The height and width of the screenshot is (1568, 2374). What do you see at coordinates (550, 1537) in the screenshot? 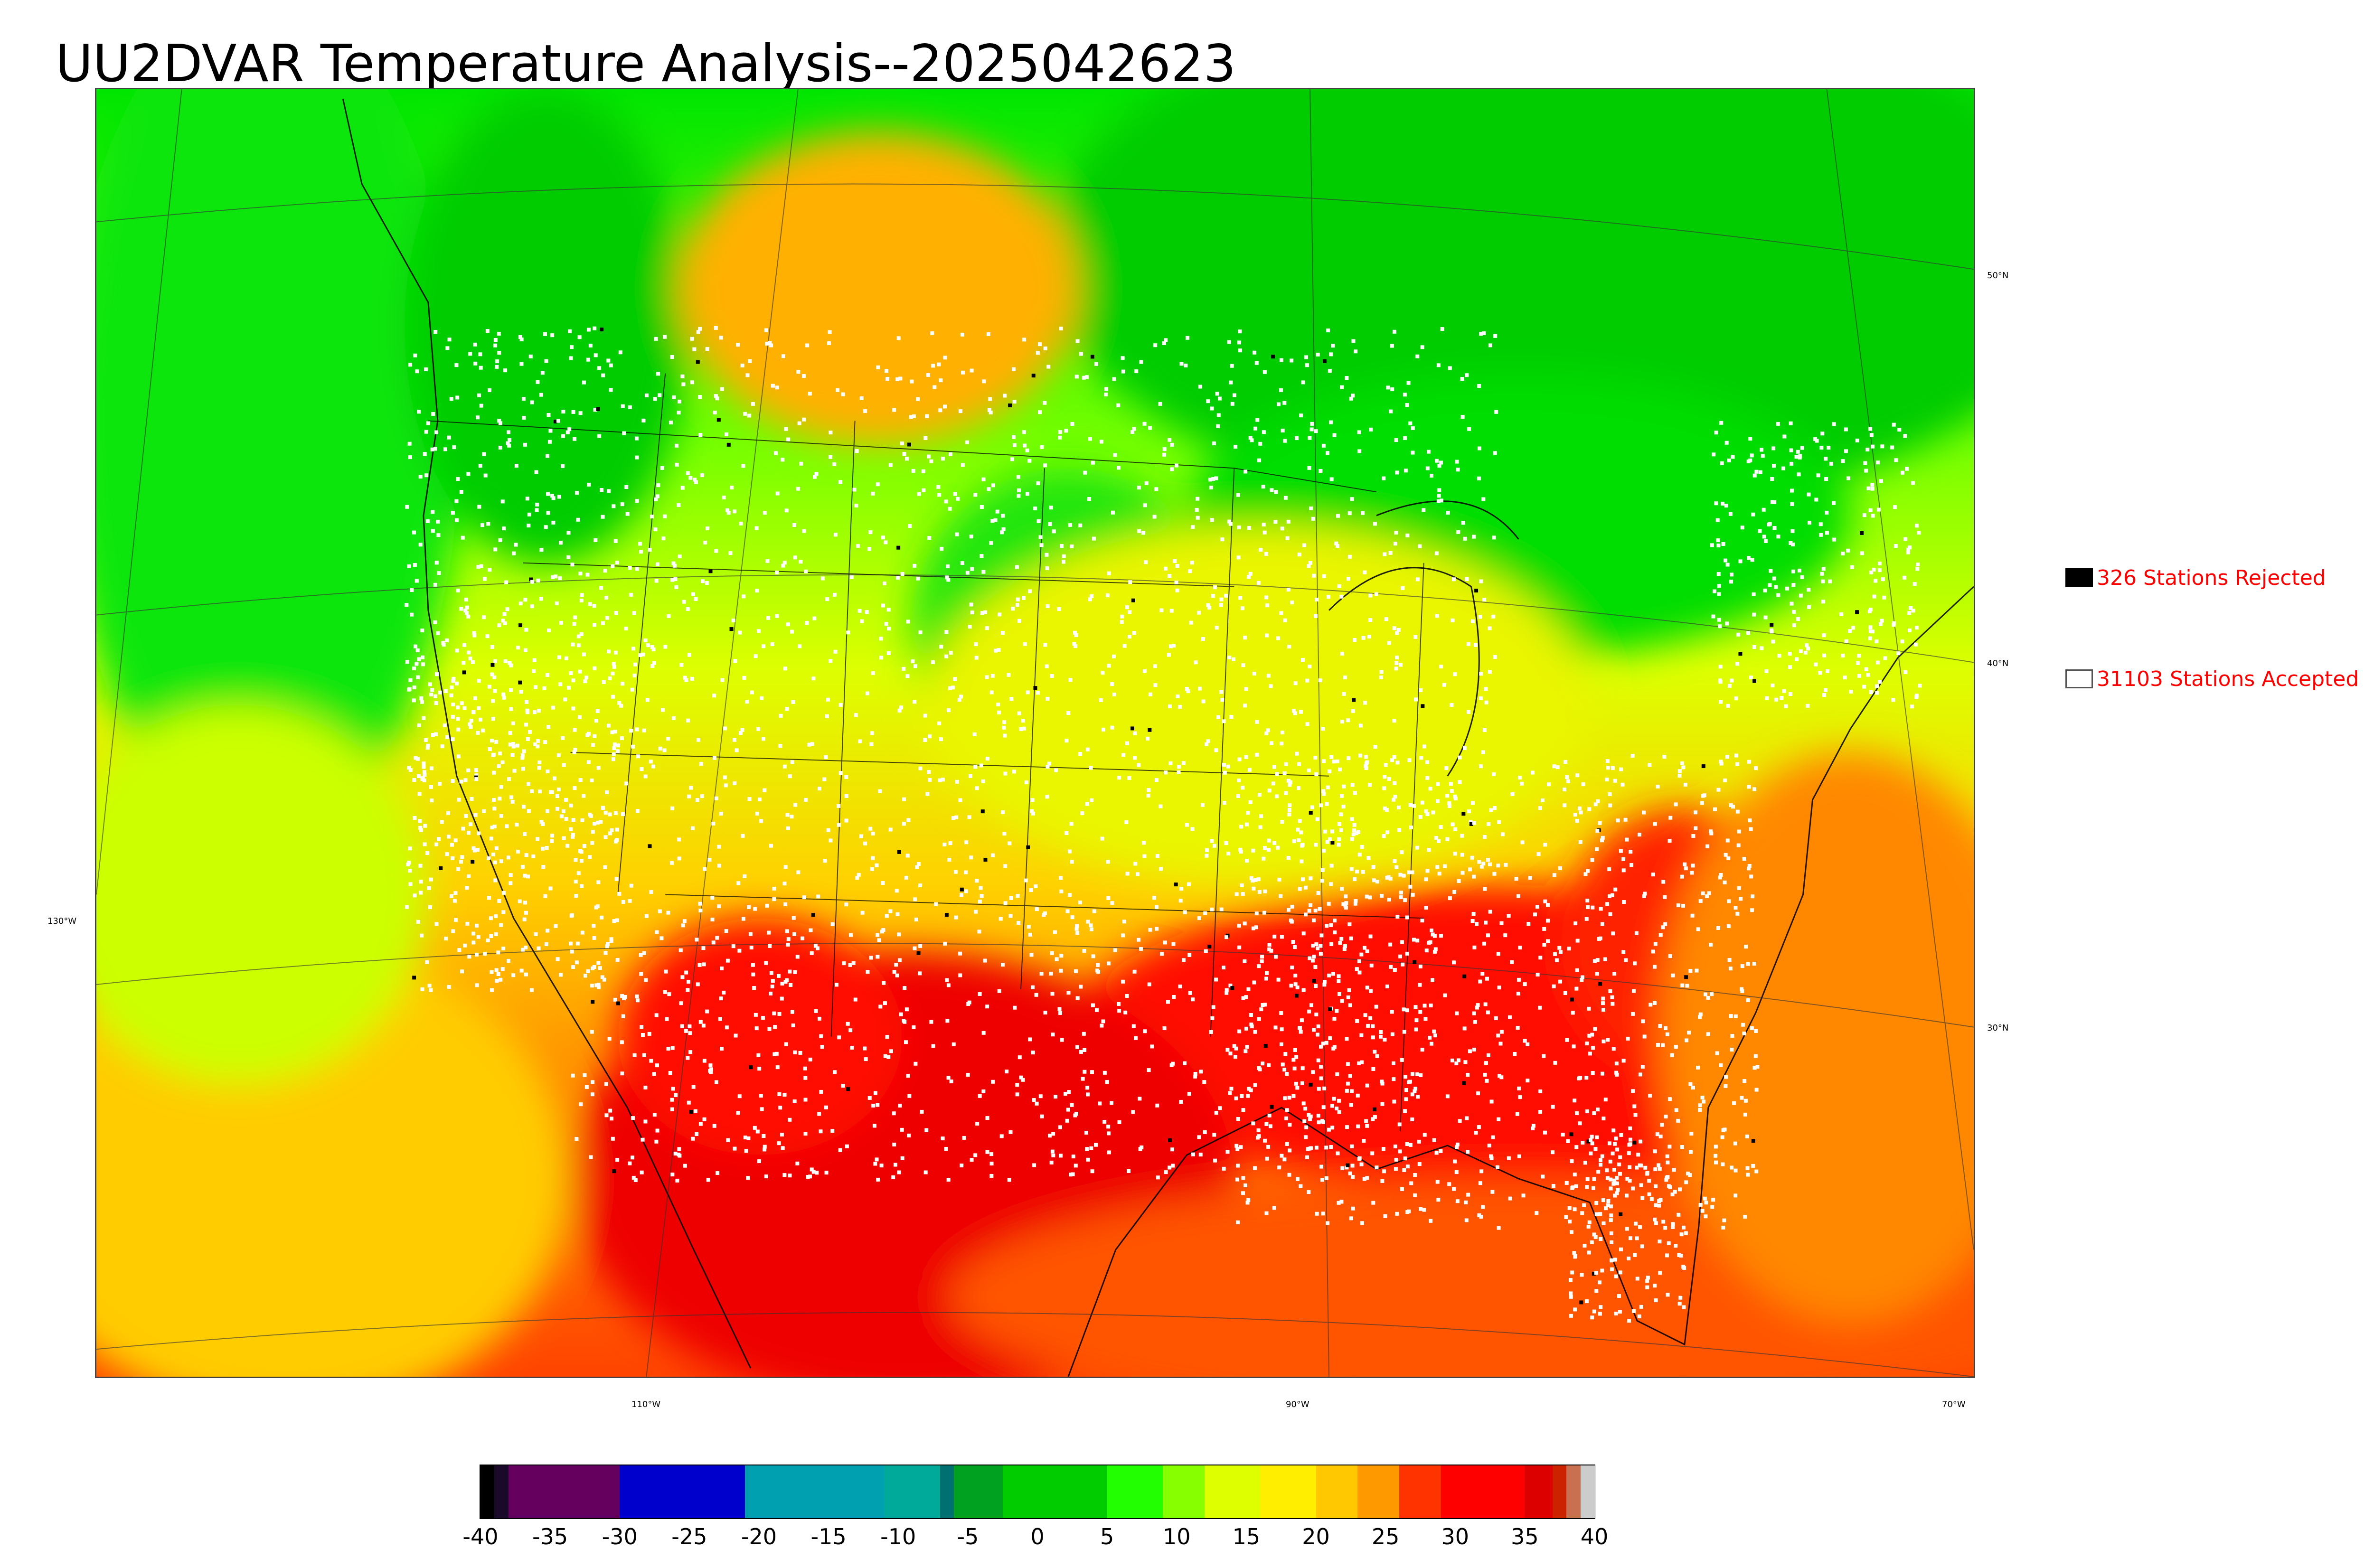
I see `colorbar-tick-label: -35` at bounding box center [550, 1537].